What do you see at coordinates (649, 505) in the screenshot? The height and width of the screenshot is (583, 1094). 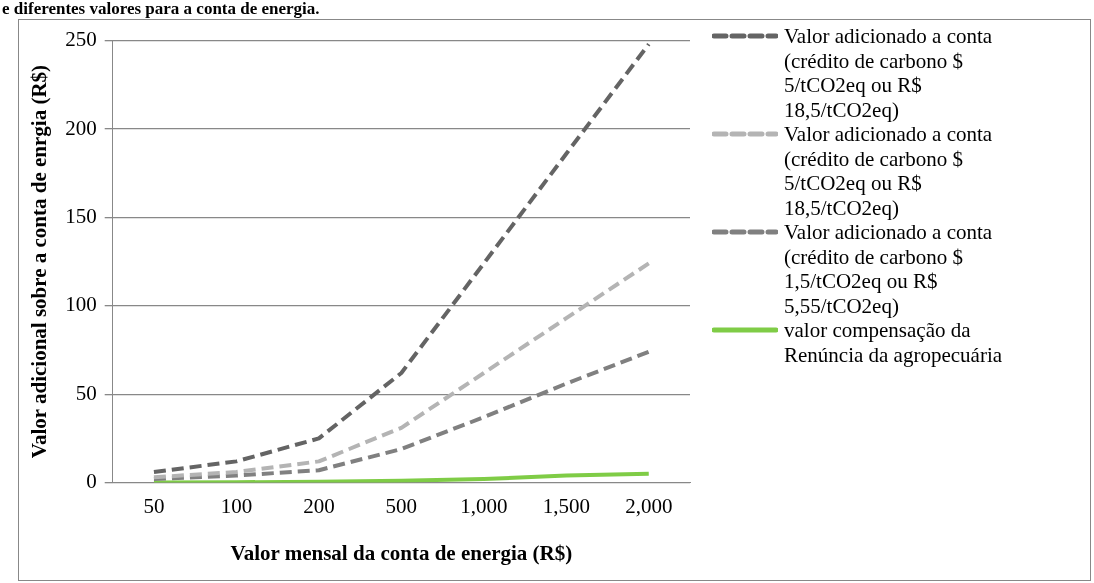 I see `x-tick-label: 2,000` at bounding box center [649, 505].